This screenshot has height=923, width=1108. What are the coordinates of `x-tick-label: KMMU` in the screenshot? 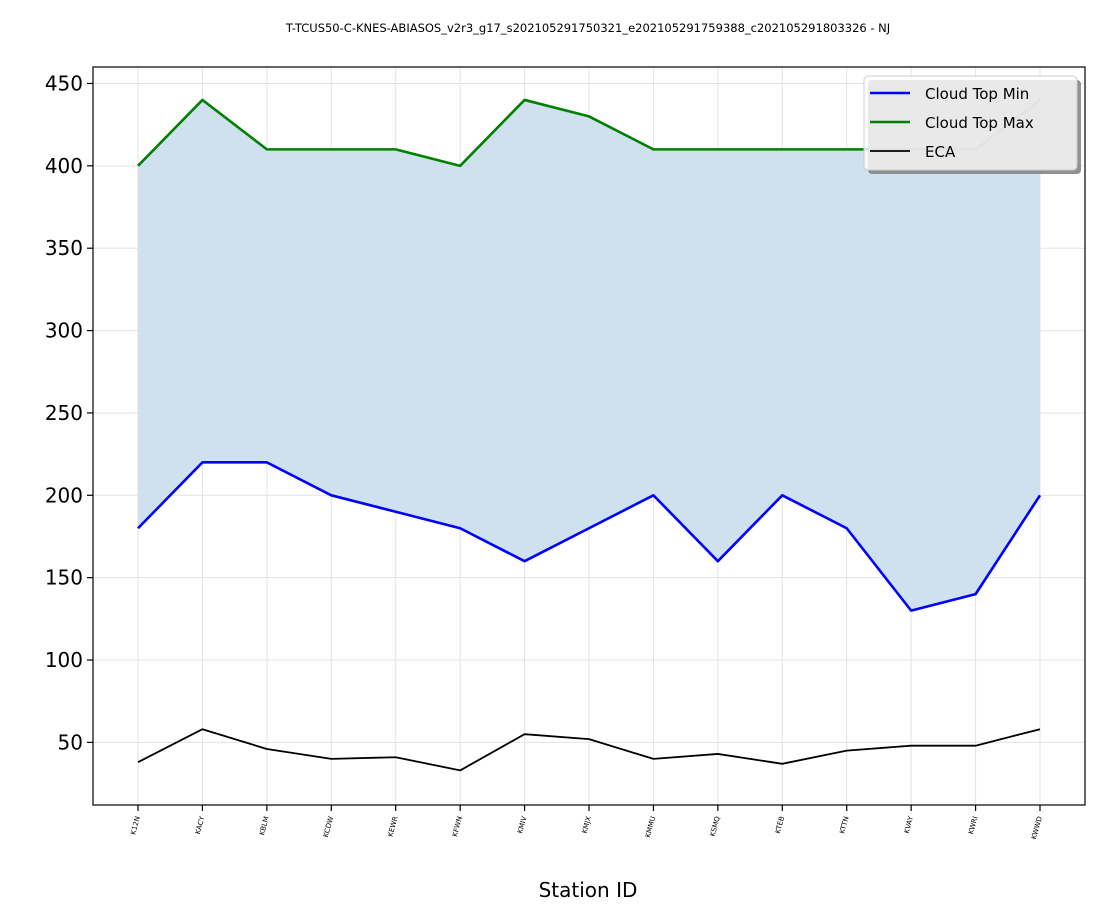 It's located at (650, 826).